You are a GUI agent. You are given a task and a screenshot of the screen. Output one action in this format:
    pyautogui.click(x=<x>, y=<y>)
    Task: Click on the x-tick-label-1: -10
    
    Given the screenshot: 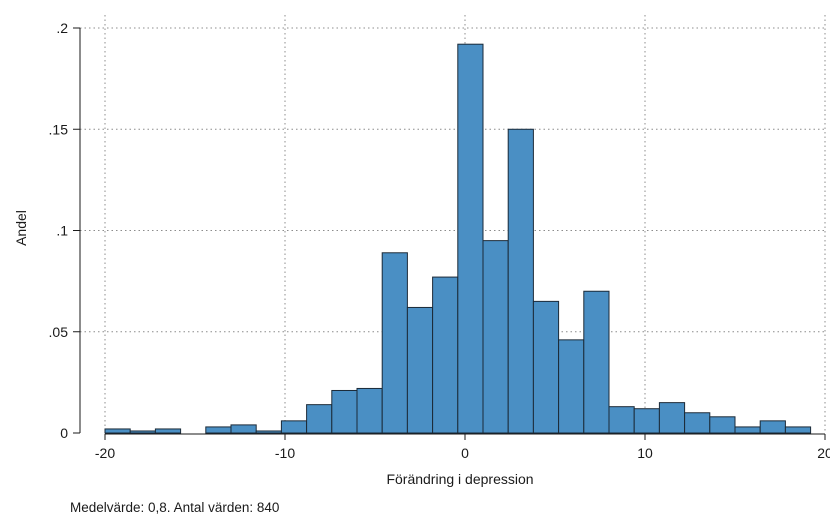 What is the action you would take?
    pyautogui.click(x=285, y=453)
    